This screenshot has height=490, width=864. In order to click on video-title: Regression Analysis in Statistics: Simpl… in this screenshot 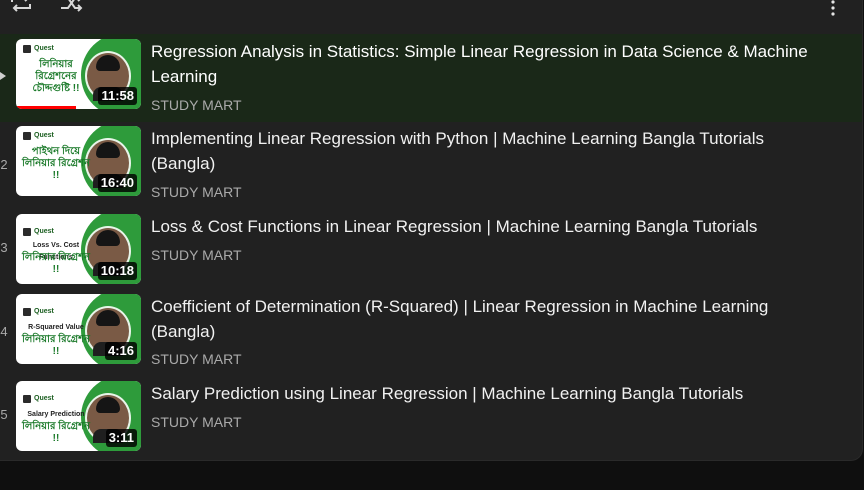, I will do `click(479, 64)`.